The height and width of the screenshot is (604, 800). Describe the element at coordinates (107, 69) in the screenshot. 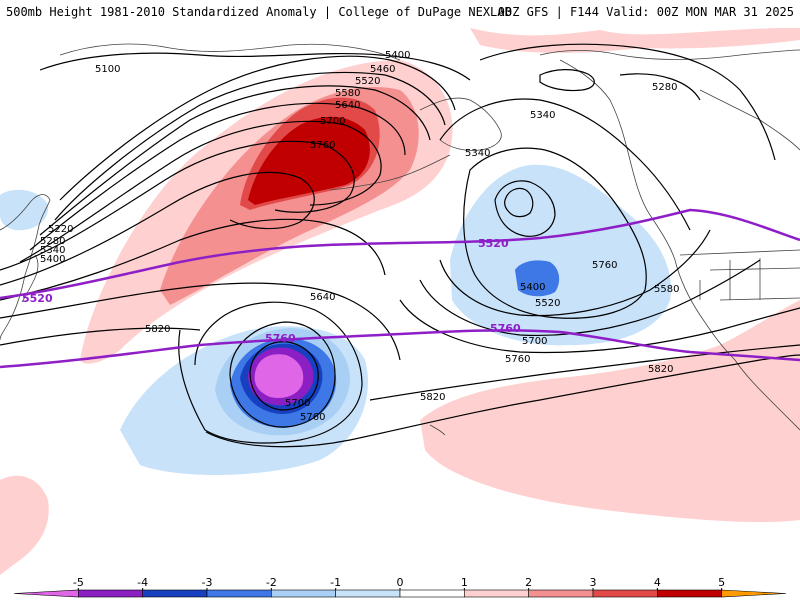

I see `contour-label: 5100` at that location.